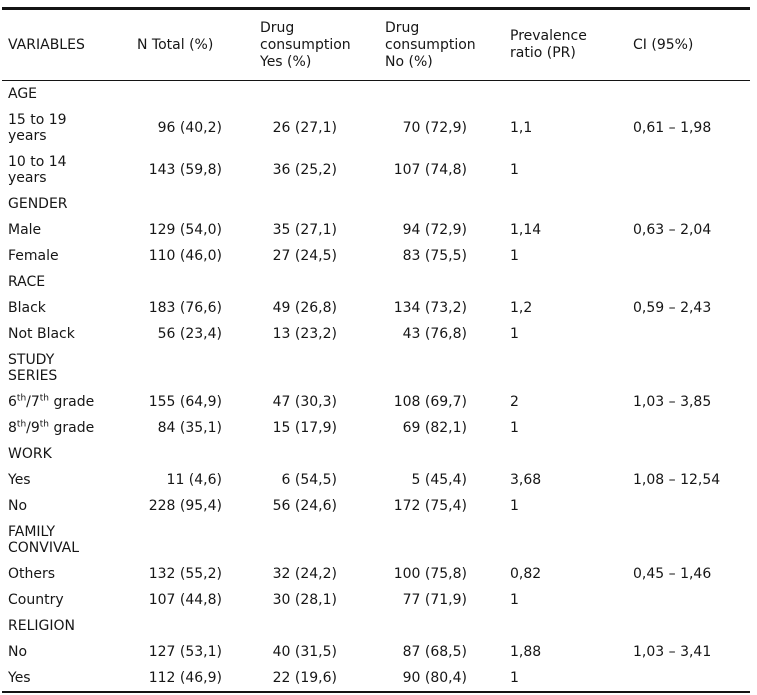 The height and width of the screenshot is (695, 757). What do you see at coordinates (526, 652) in the screenshot?
I see `cell-pr: 1,88` at bounding box center [526, 652].